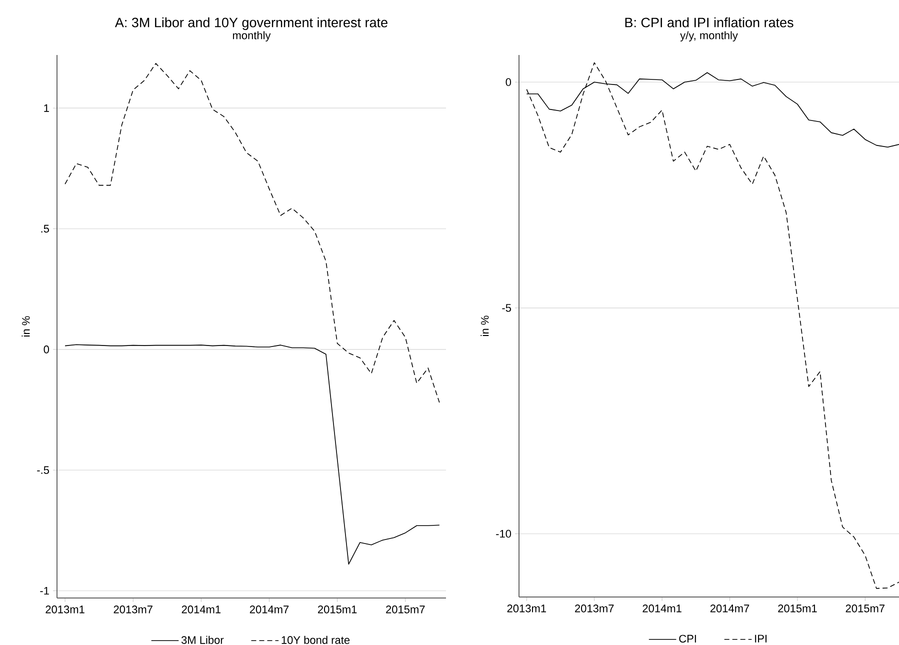 The height and width of the screenshot is (645, 899). Describe the element at coordinates (687, 638) in the screenshot. I see `legend-label: CPI` at that location.